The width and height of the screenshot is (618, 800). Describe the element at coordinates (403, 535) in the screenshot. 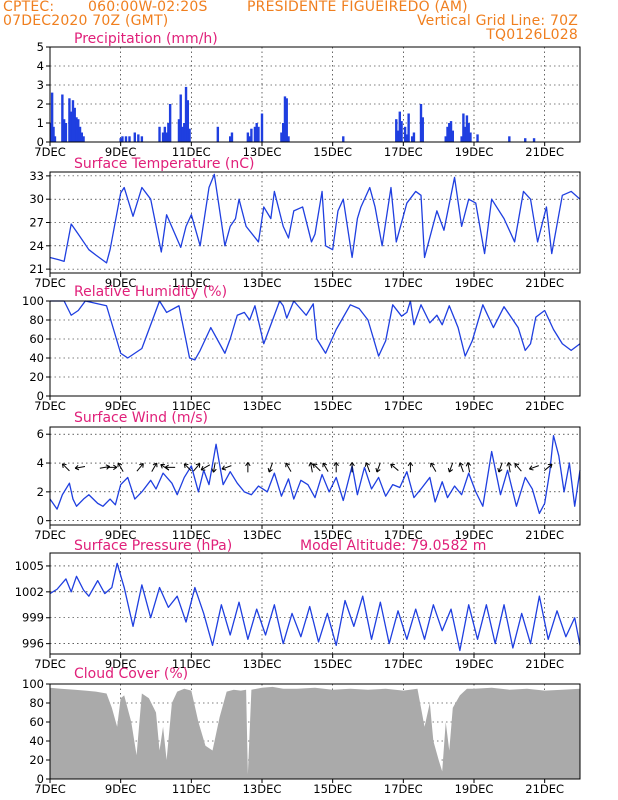

I see `wind-xtick-label: 17DEC` at that location.